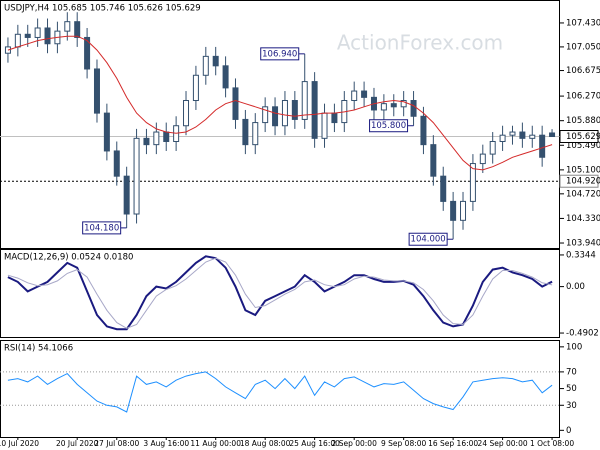 The image size is (600, 450). I want to click on annotation-label: 104.180, so click(101, 228).